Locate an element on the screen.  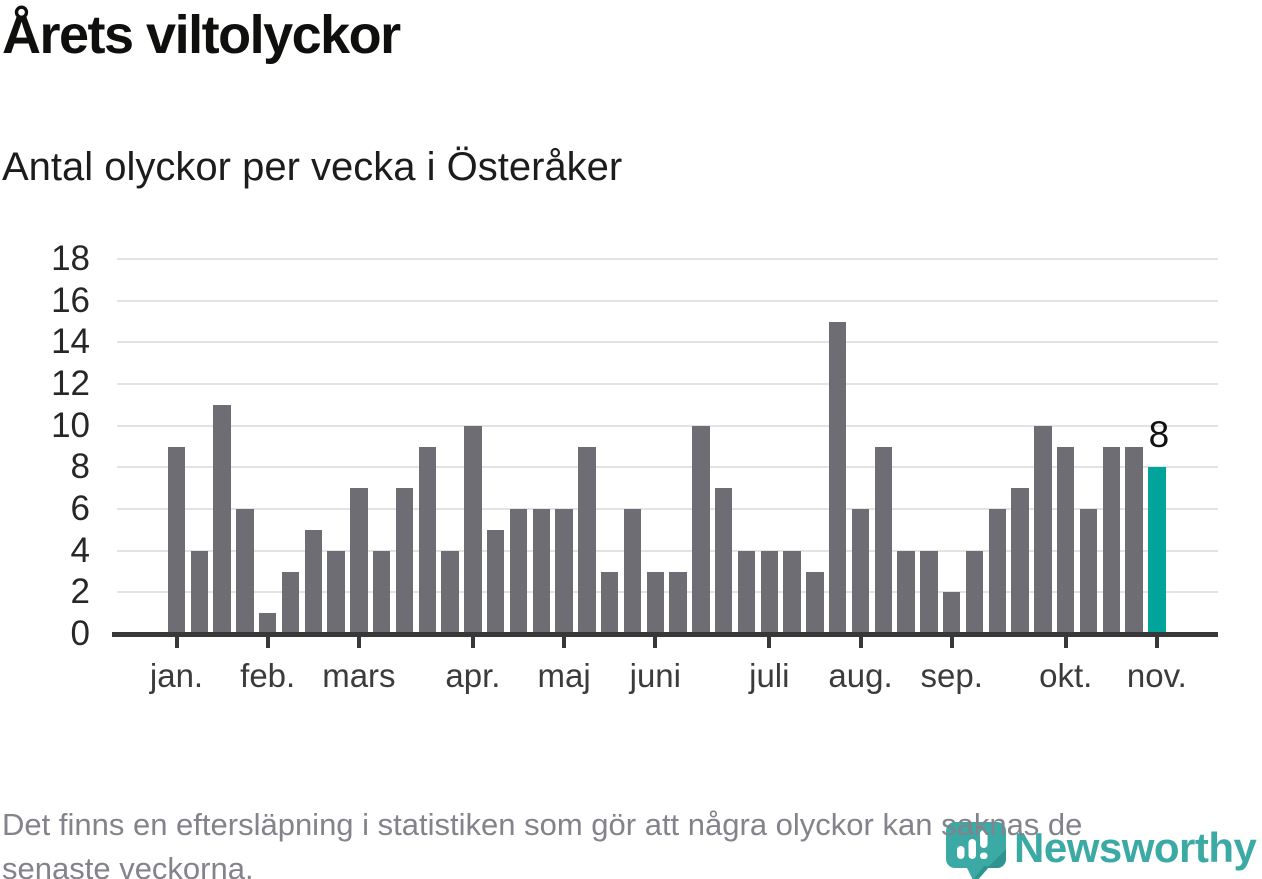
month-label-apr: apr. is located at coordinates (473, 675).